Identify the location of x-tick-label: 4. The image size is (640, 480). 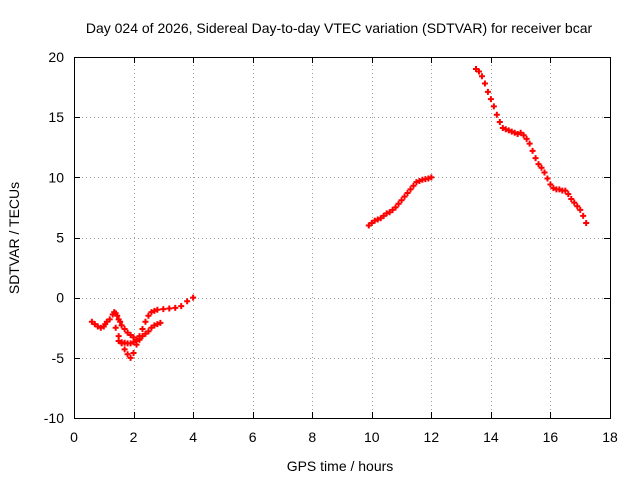
(193, 437).